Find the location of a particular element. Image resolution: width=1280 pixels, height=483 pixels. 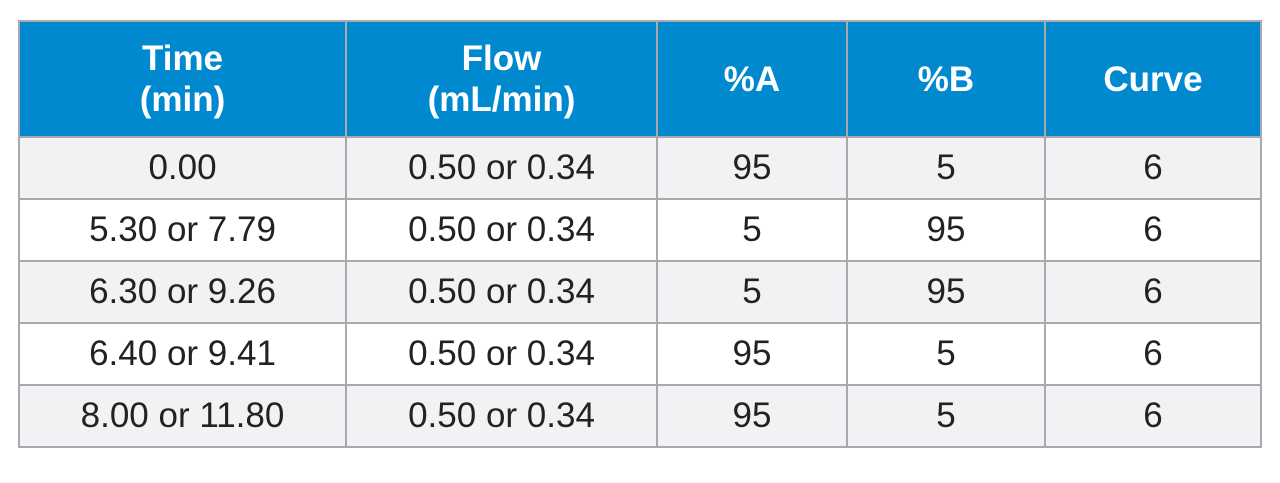

table-row: 8.00 or 11.80 0.50 or 0.34 95 5 6 is located at coordinates (640, 416).